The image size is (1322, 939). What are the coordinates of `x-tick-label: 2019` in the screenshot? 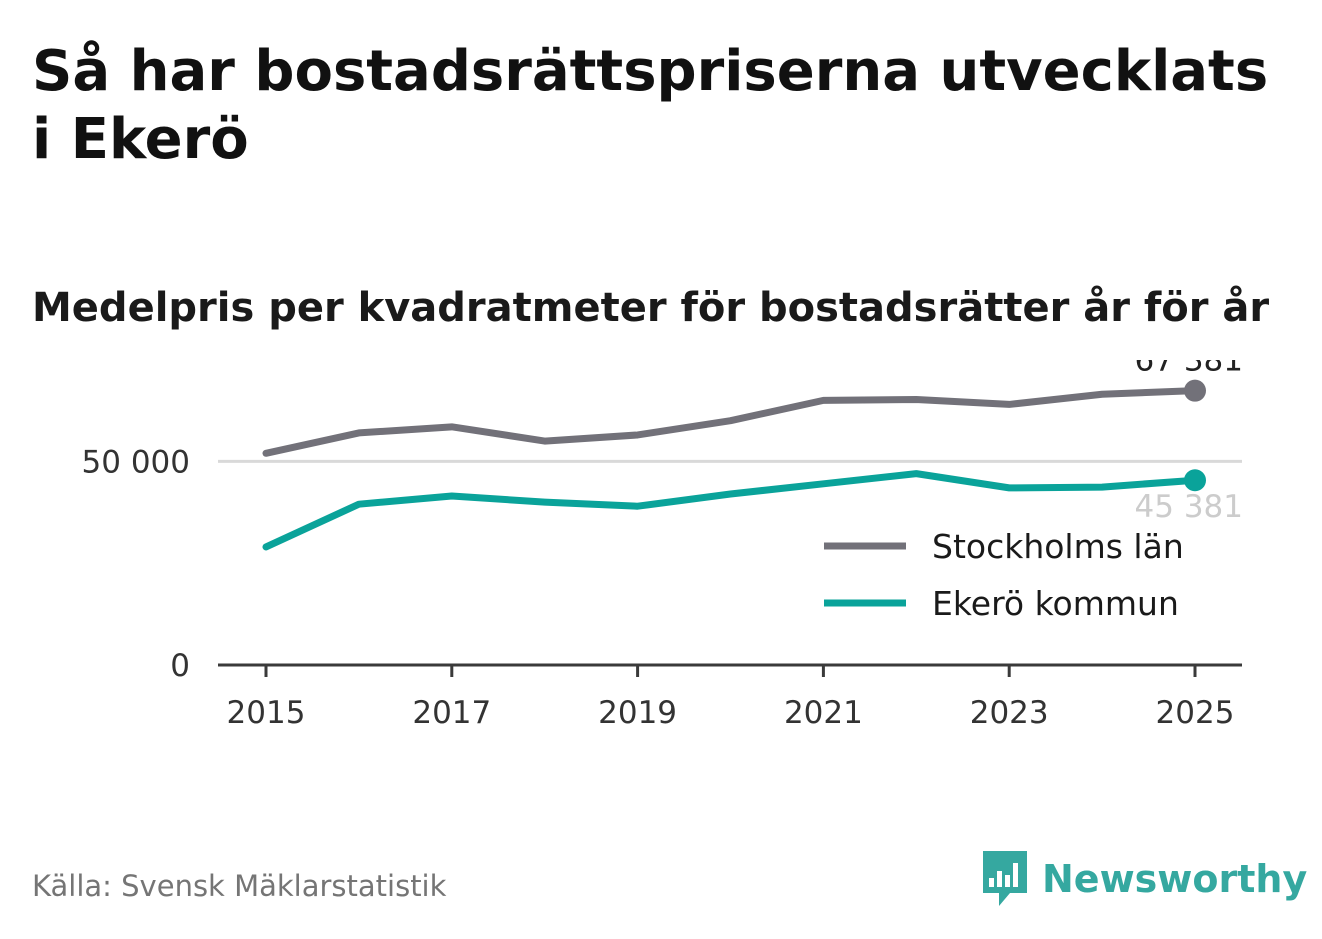 It's located at (637, 713).